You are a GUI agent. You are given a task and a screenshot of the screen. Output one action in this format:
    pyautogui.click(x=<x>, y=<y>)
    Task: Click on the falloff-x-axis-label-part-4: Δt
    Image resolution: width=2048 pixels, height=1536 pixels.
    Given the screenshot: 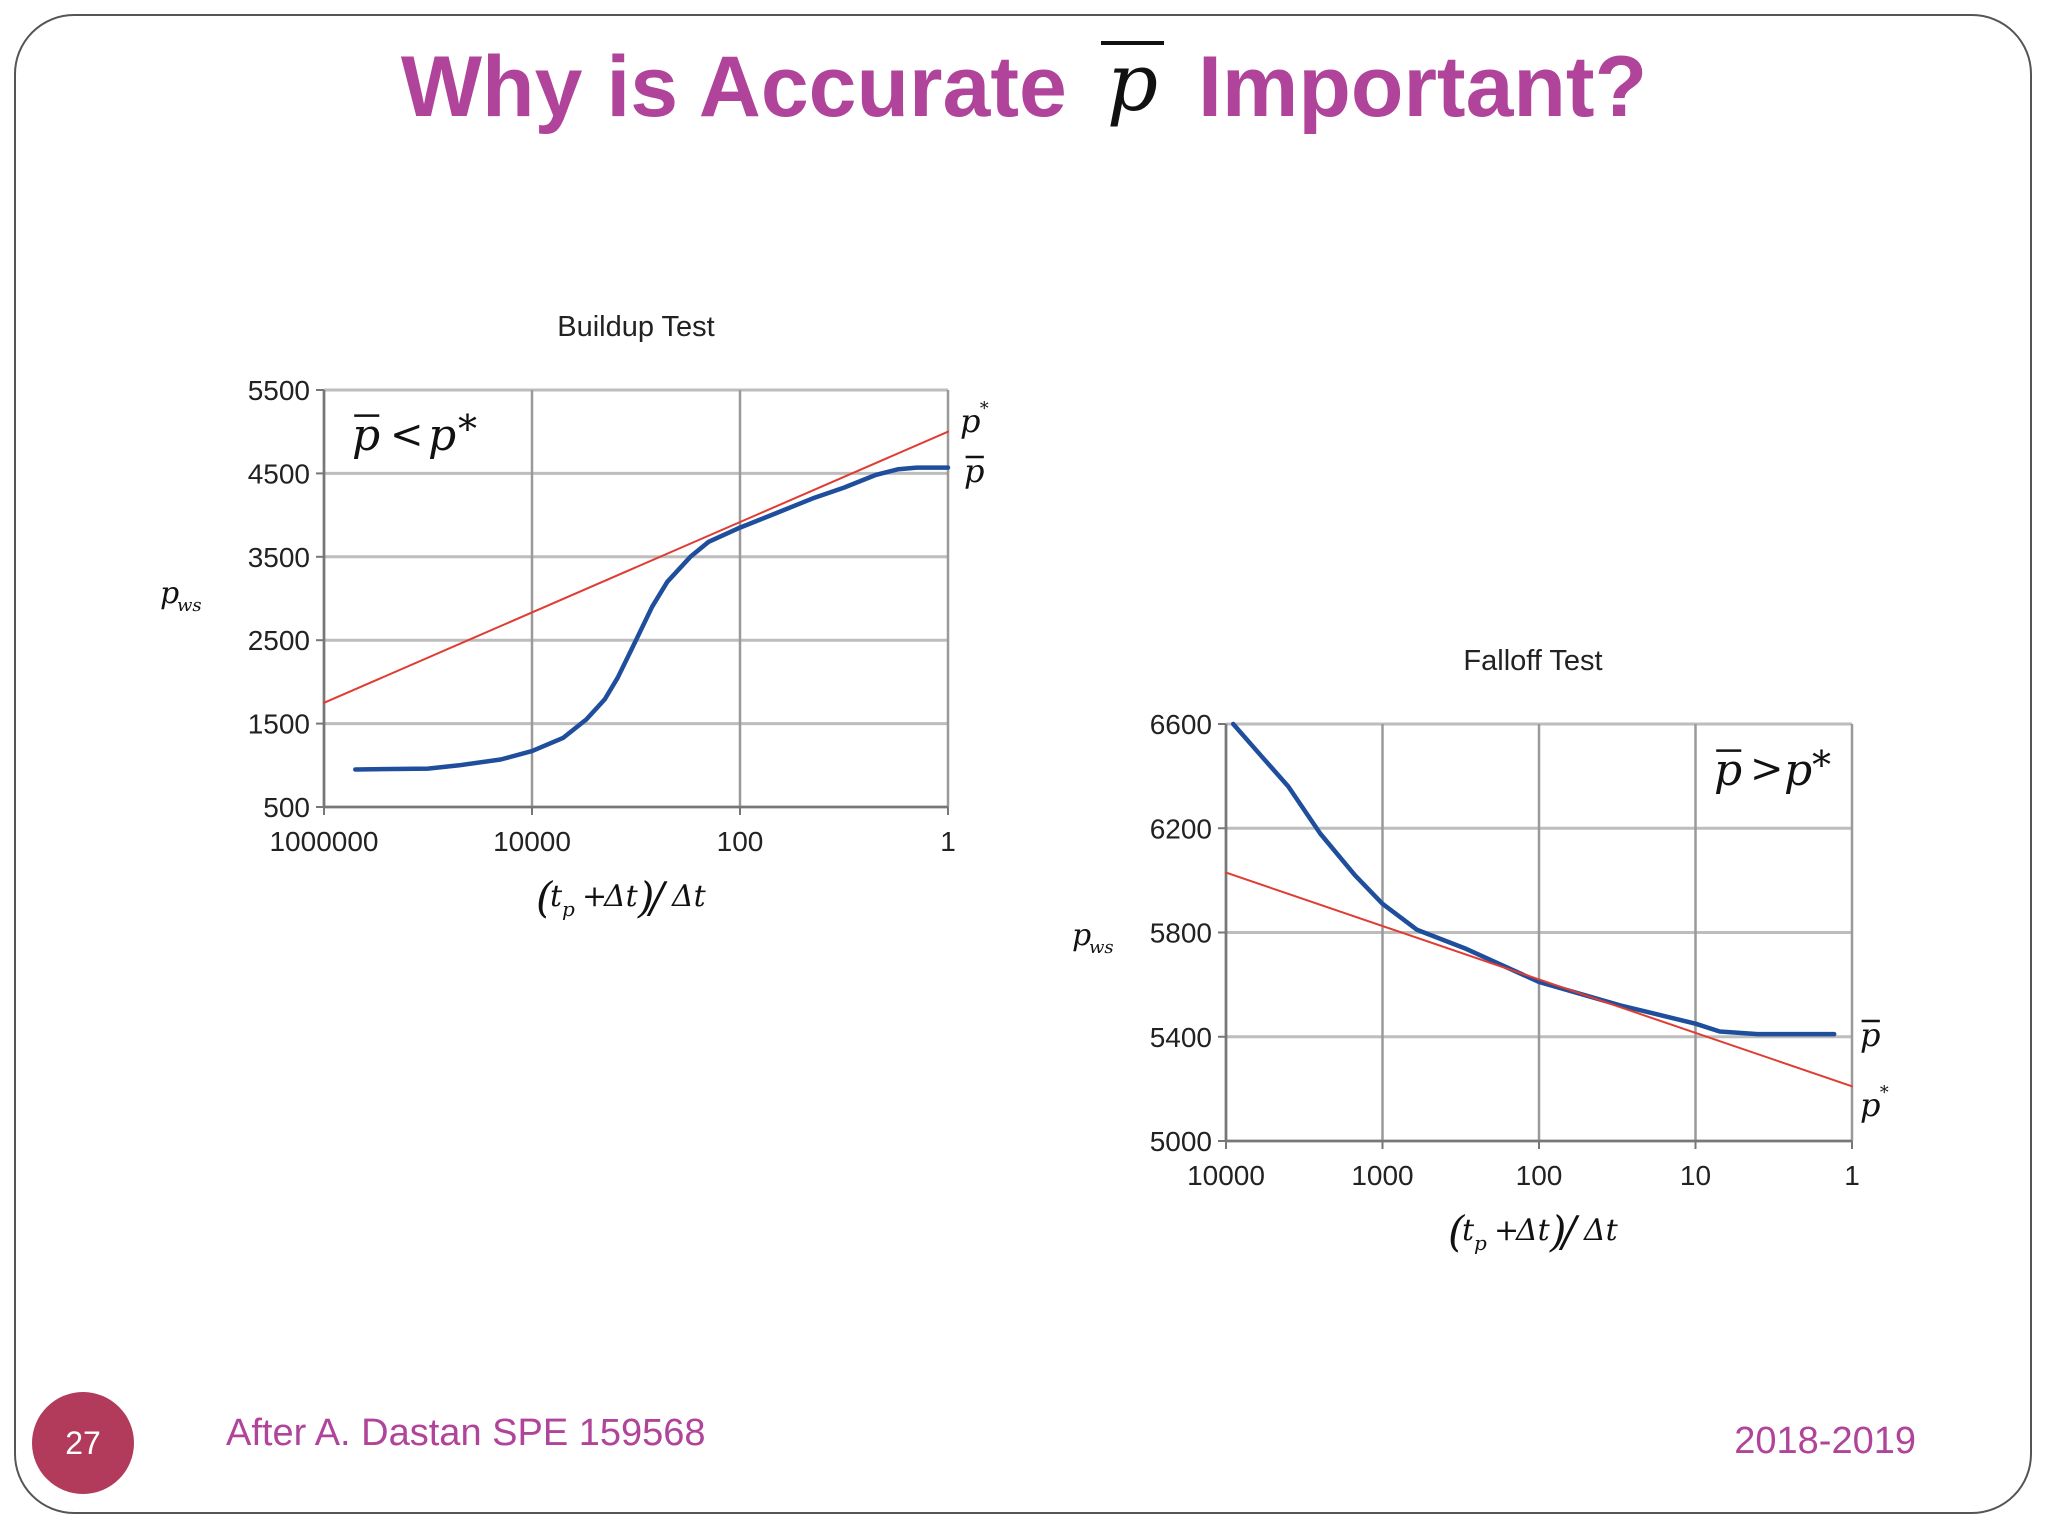 What is the action you would take?
    pyautogui.click(x=1533, y=1230)
    